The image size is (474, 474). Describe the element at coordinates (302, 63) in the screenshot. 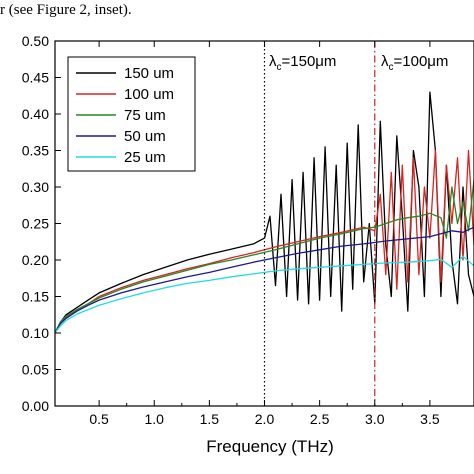

I see `cutoff-annotation-1: λc=150μm` at that location.